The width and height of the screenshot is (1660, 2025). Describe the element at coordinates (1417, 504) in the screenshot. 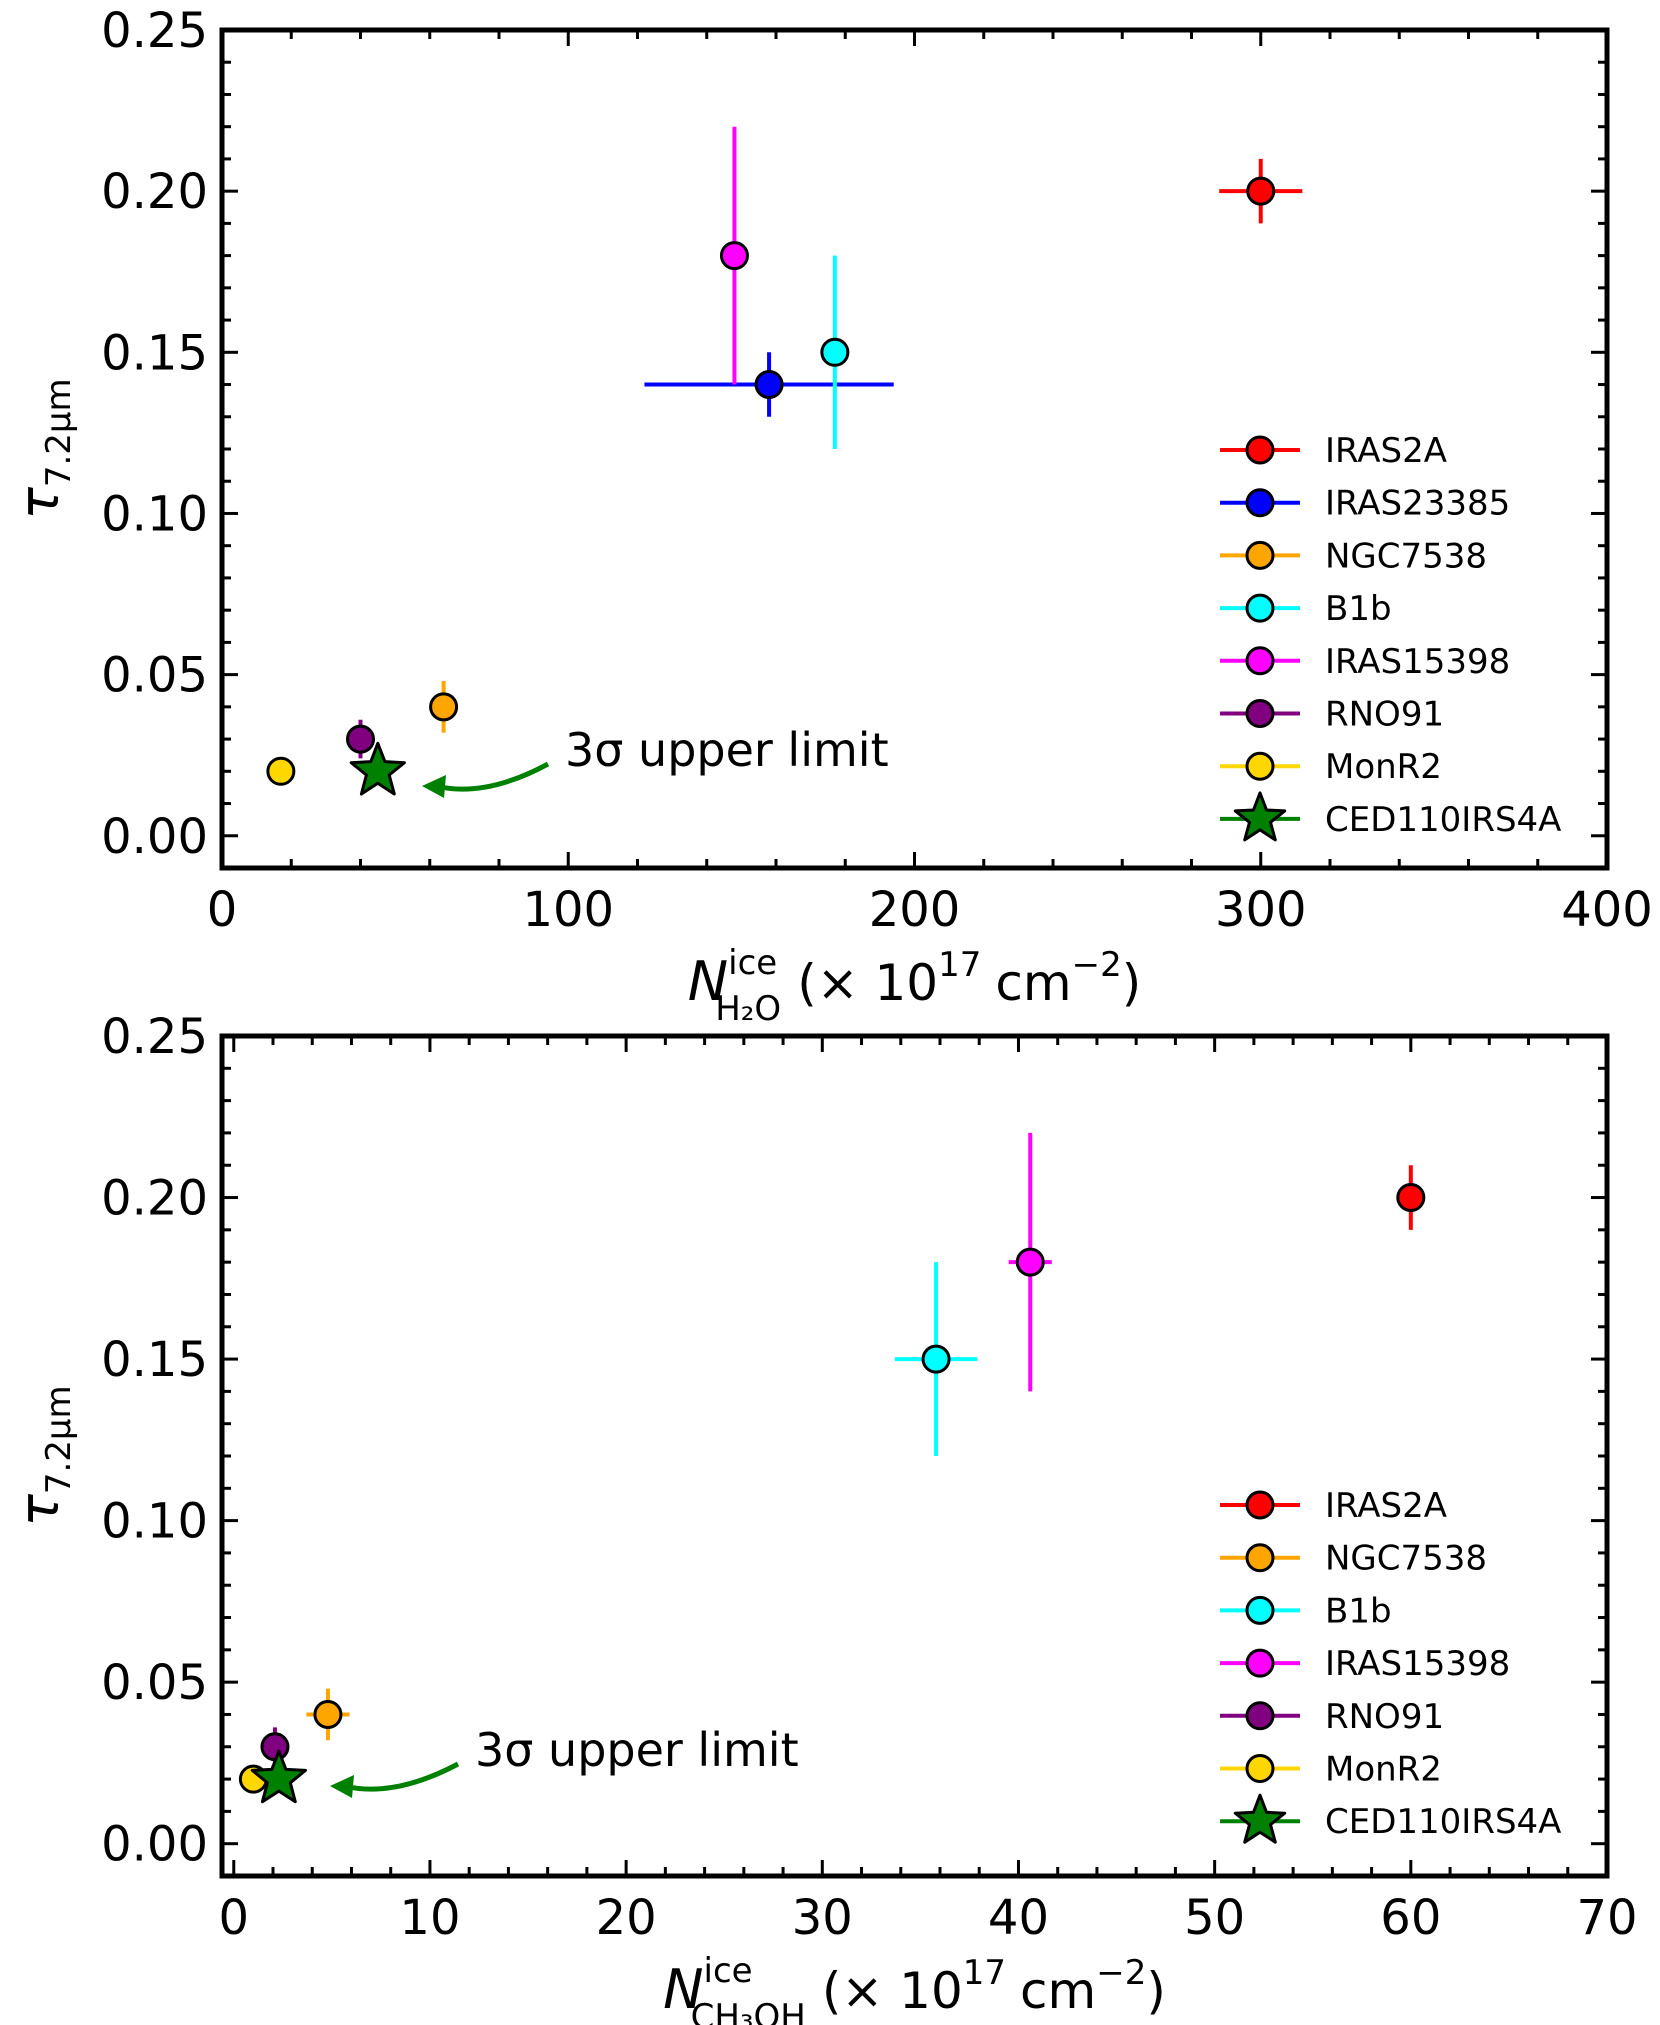

I see `legend-label: IRAS23385` at that location.